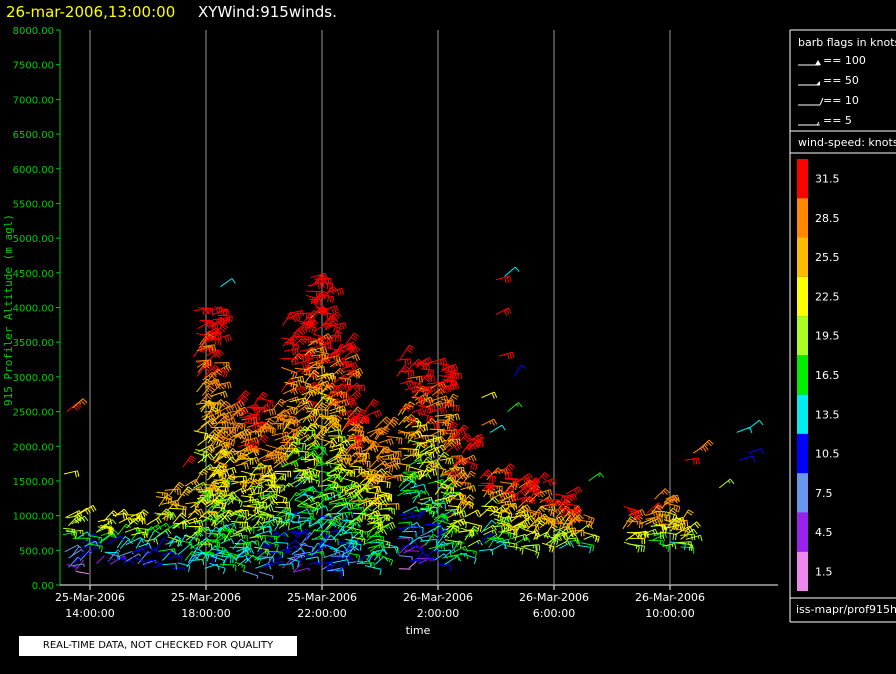 The width and height of the screenshot is (896, 674). What do you see at coordinates (33, 378) in the screenshot?
I see `y-tick-label: 3000.00` at bounding box center [33, 378].